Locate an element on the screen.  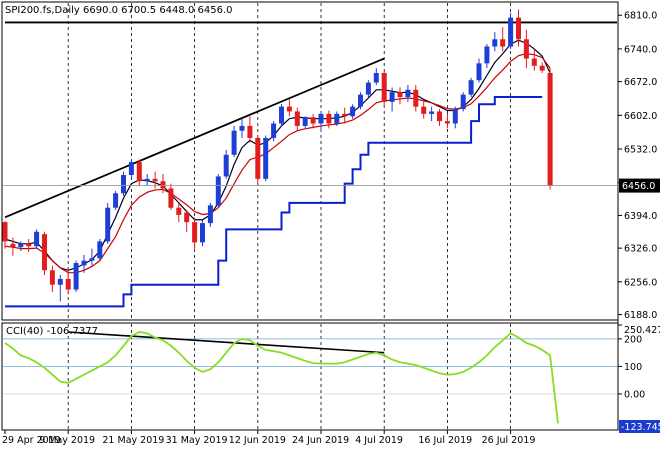
cci-tick-label: 0.00 is located at coordinates (634, 394).